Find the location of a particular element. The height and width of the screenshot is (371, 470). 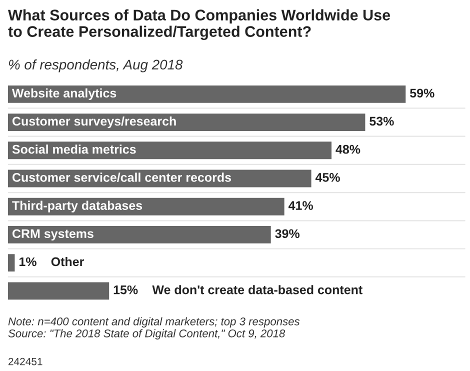

chart-title: What Sources of Data Do Companies Worldwide Use to Create Personalized/Targeted Content? is located at coordinates (199, 24).